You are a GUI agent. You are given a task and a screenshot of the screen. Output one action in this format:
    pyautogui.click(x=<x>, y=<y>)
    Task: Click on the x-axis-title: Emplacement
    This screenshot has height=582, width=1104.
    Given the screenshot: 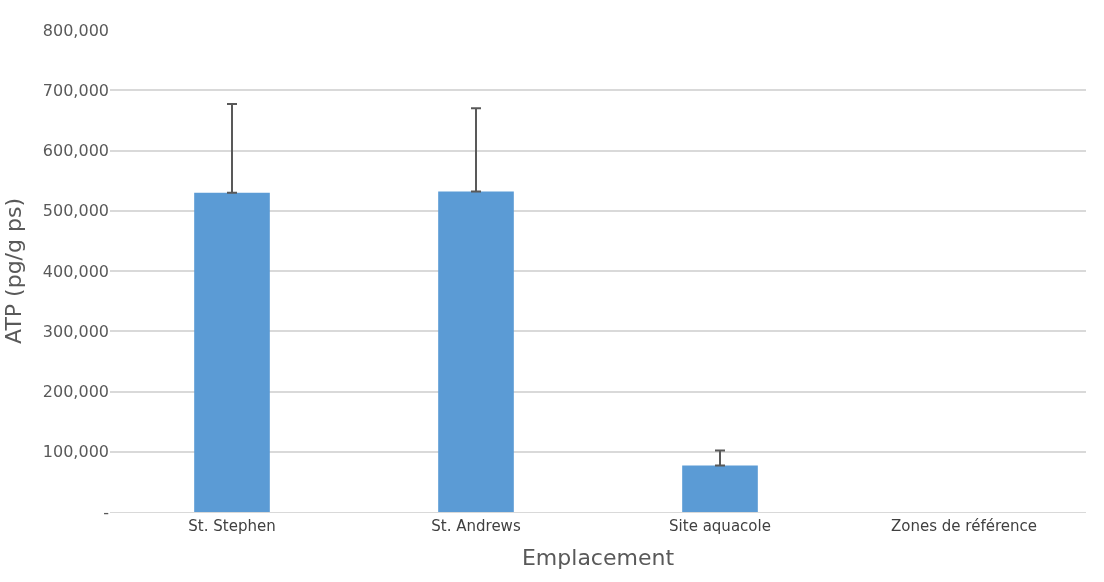 What is the action you would take?
    pyautogui.click(x=598, y=557)
    